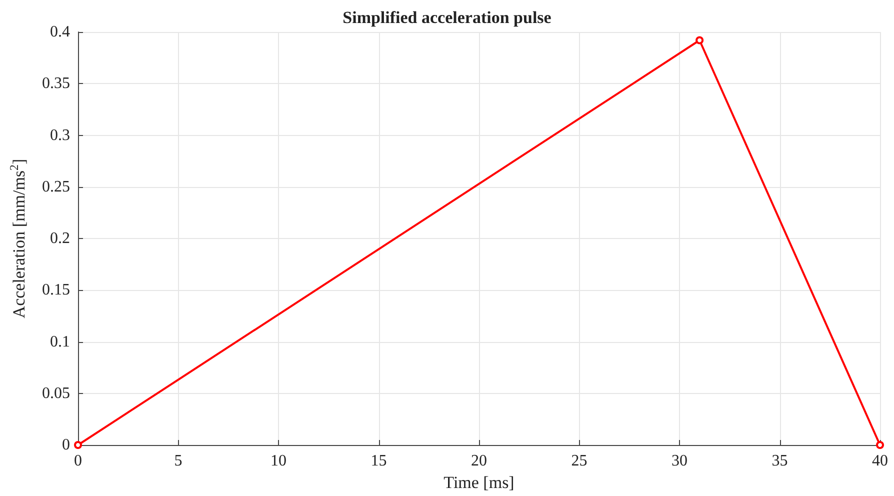  I want to click on y-axis-title: Acceleration [mm/ms2], so click(17, 238).